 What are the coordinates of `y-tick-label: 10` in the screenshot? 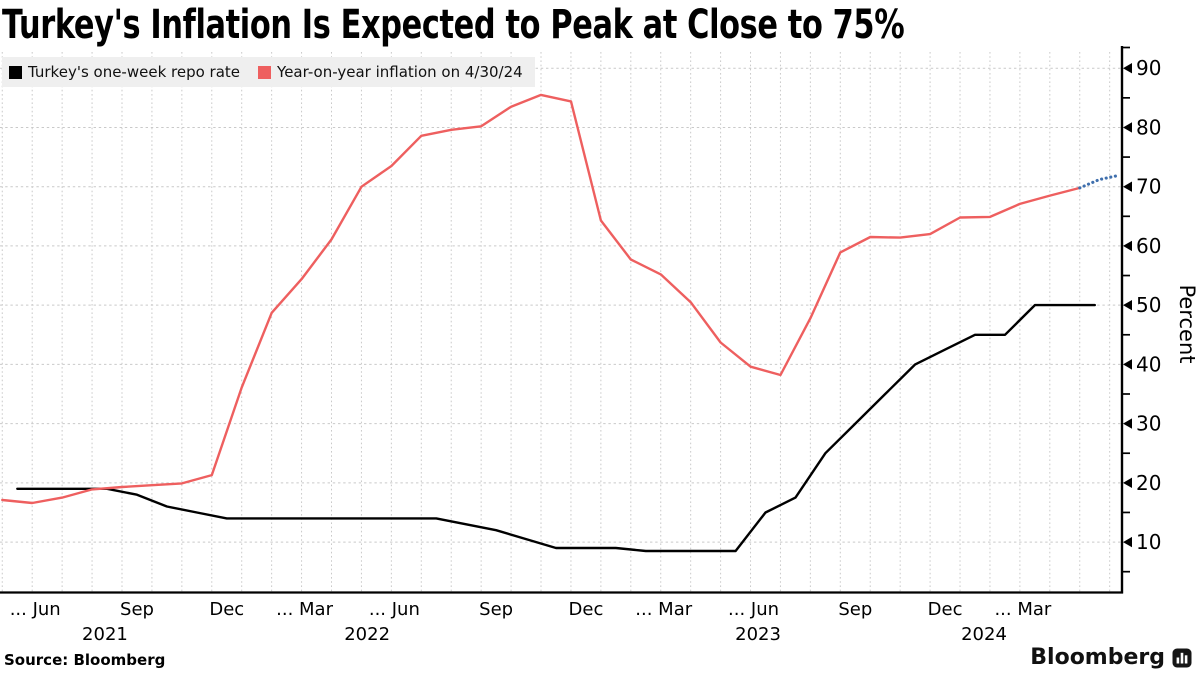 It's located at (1148, 542).